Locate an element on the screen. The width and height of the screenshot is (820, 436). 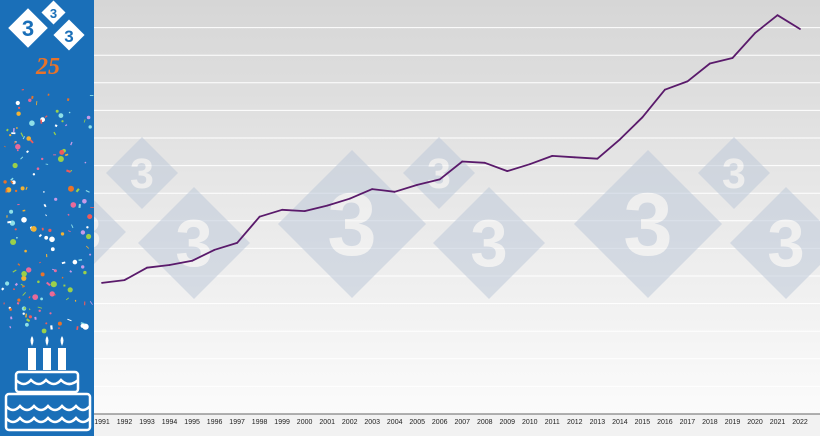
x-tick-label: 1997 is located at coordinates (237, 422).